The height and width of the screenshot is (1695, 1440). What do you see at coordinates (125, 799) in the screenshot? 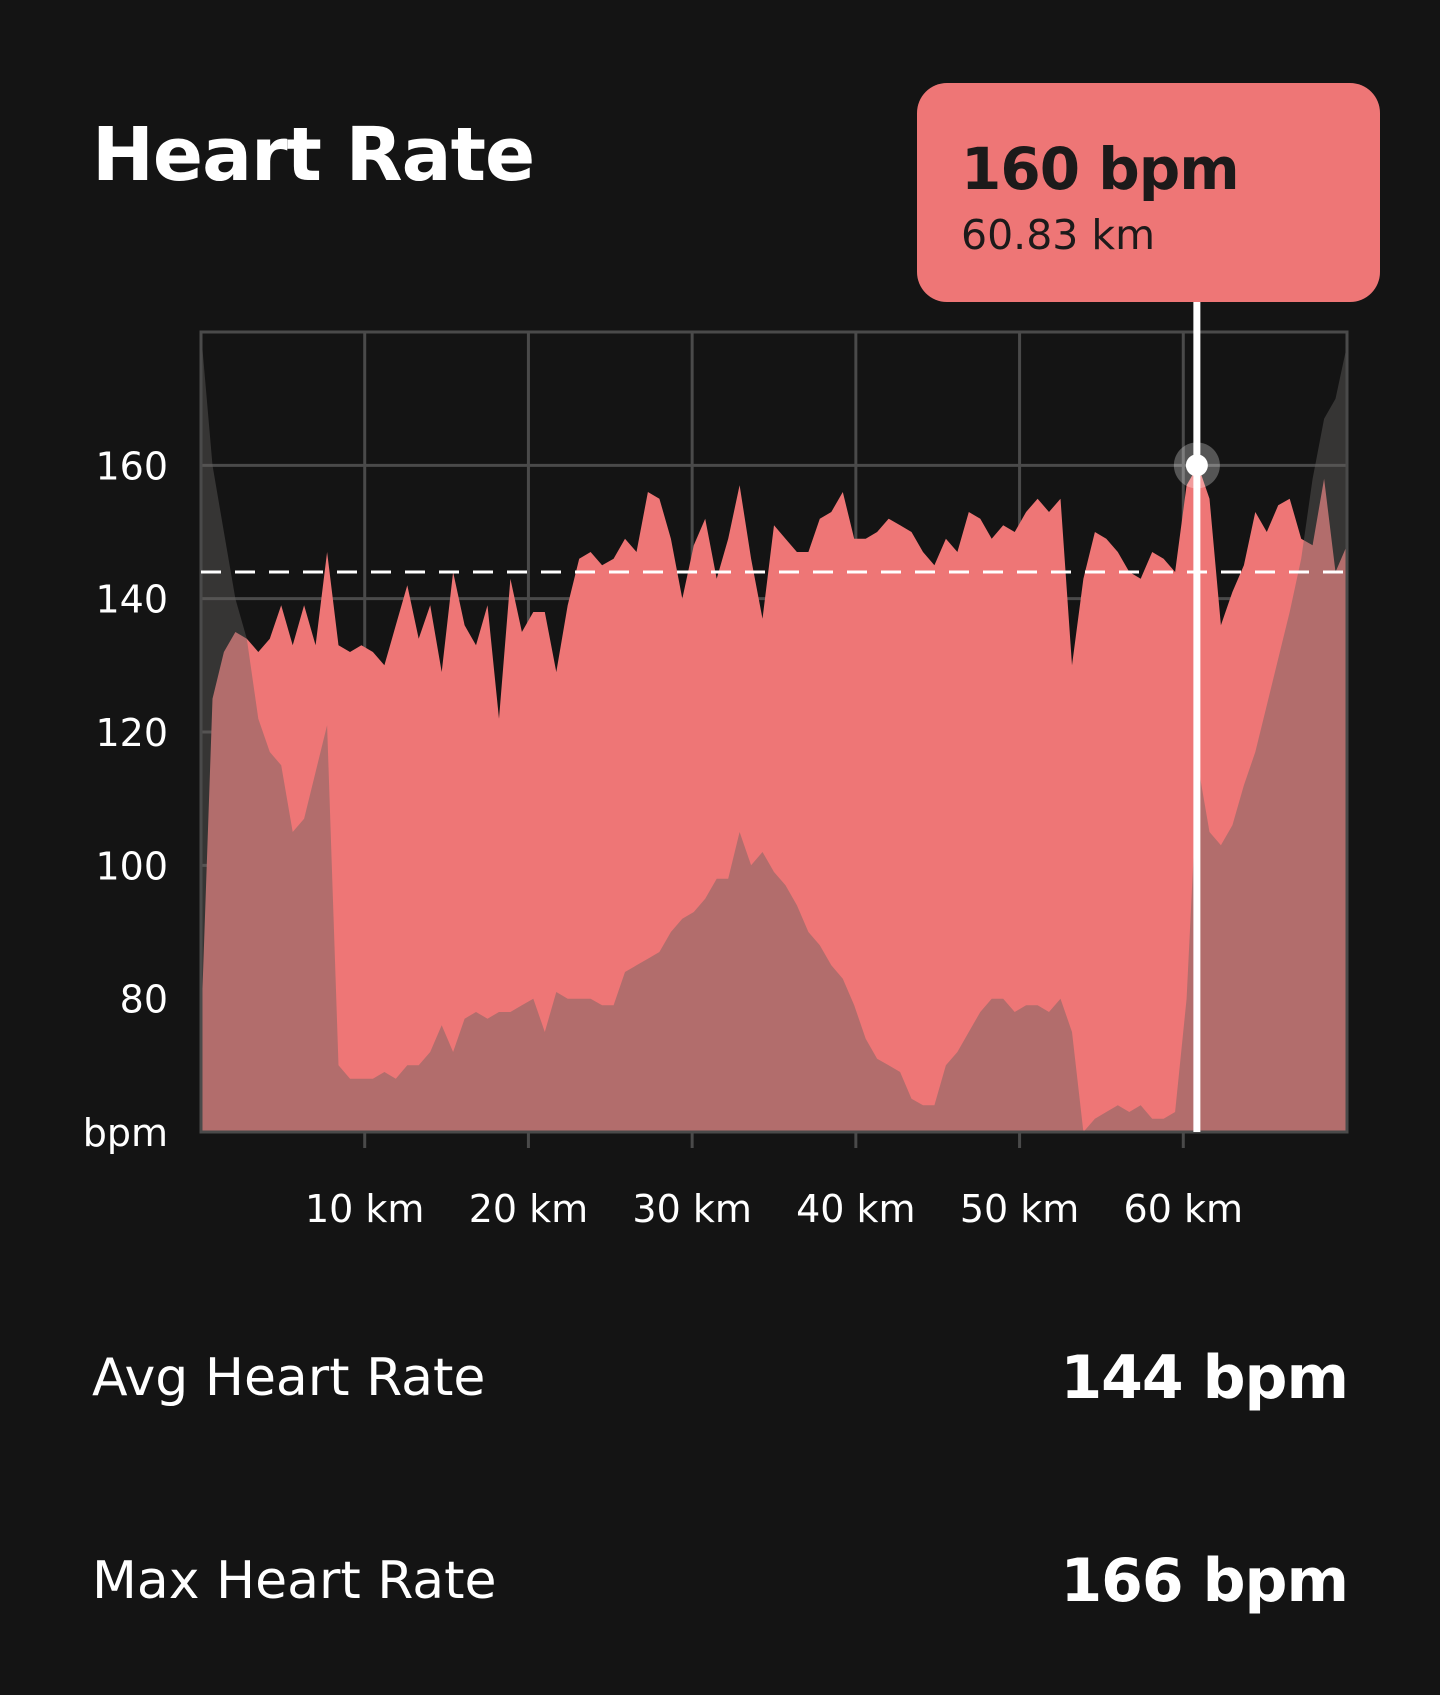
I see `y-axis-labels: 80 100 120 140 160 bpm` at bounding box center [125, 799].